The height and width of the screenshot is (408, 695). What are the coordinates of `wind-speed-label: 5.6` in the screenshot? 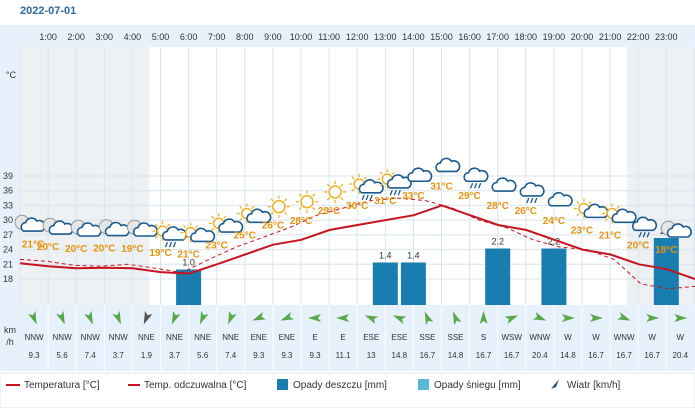 It's located at (63, 355).